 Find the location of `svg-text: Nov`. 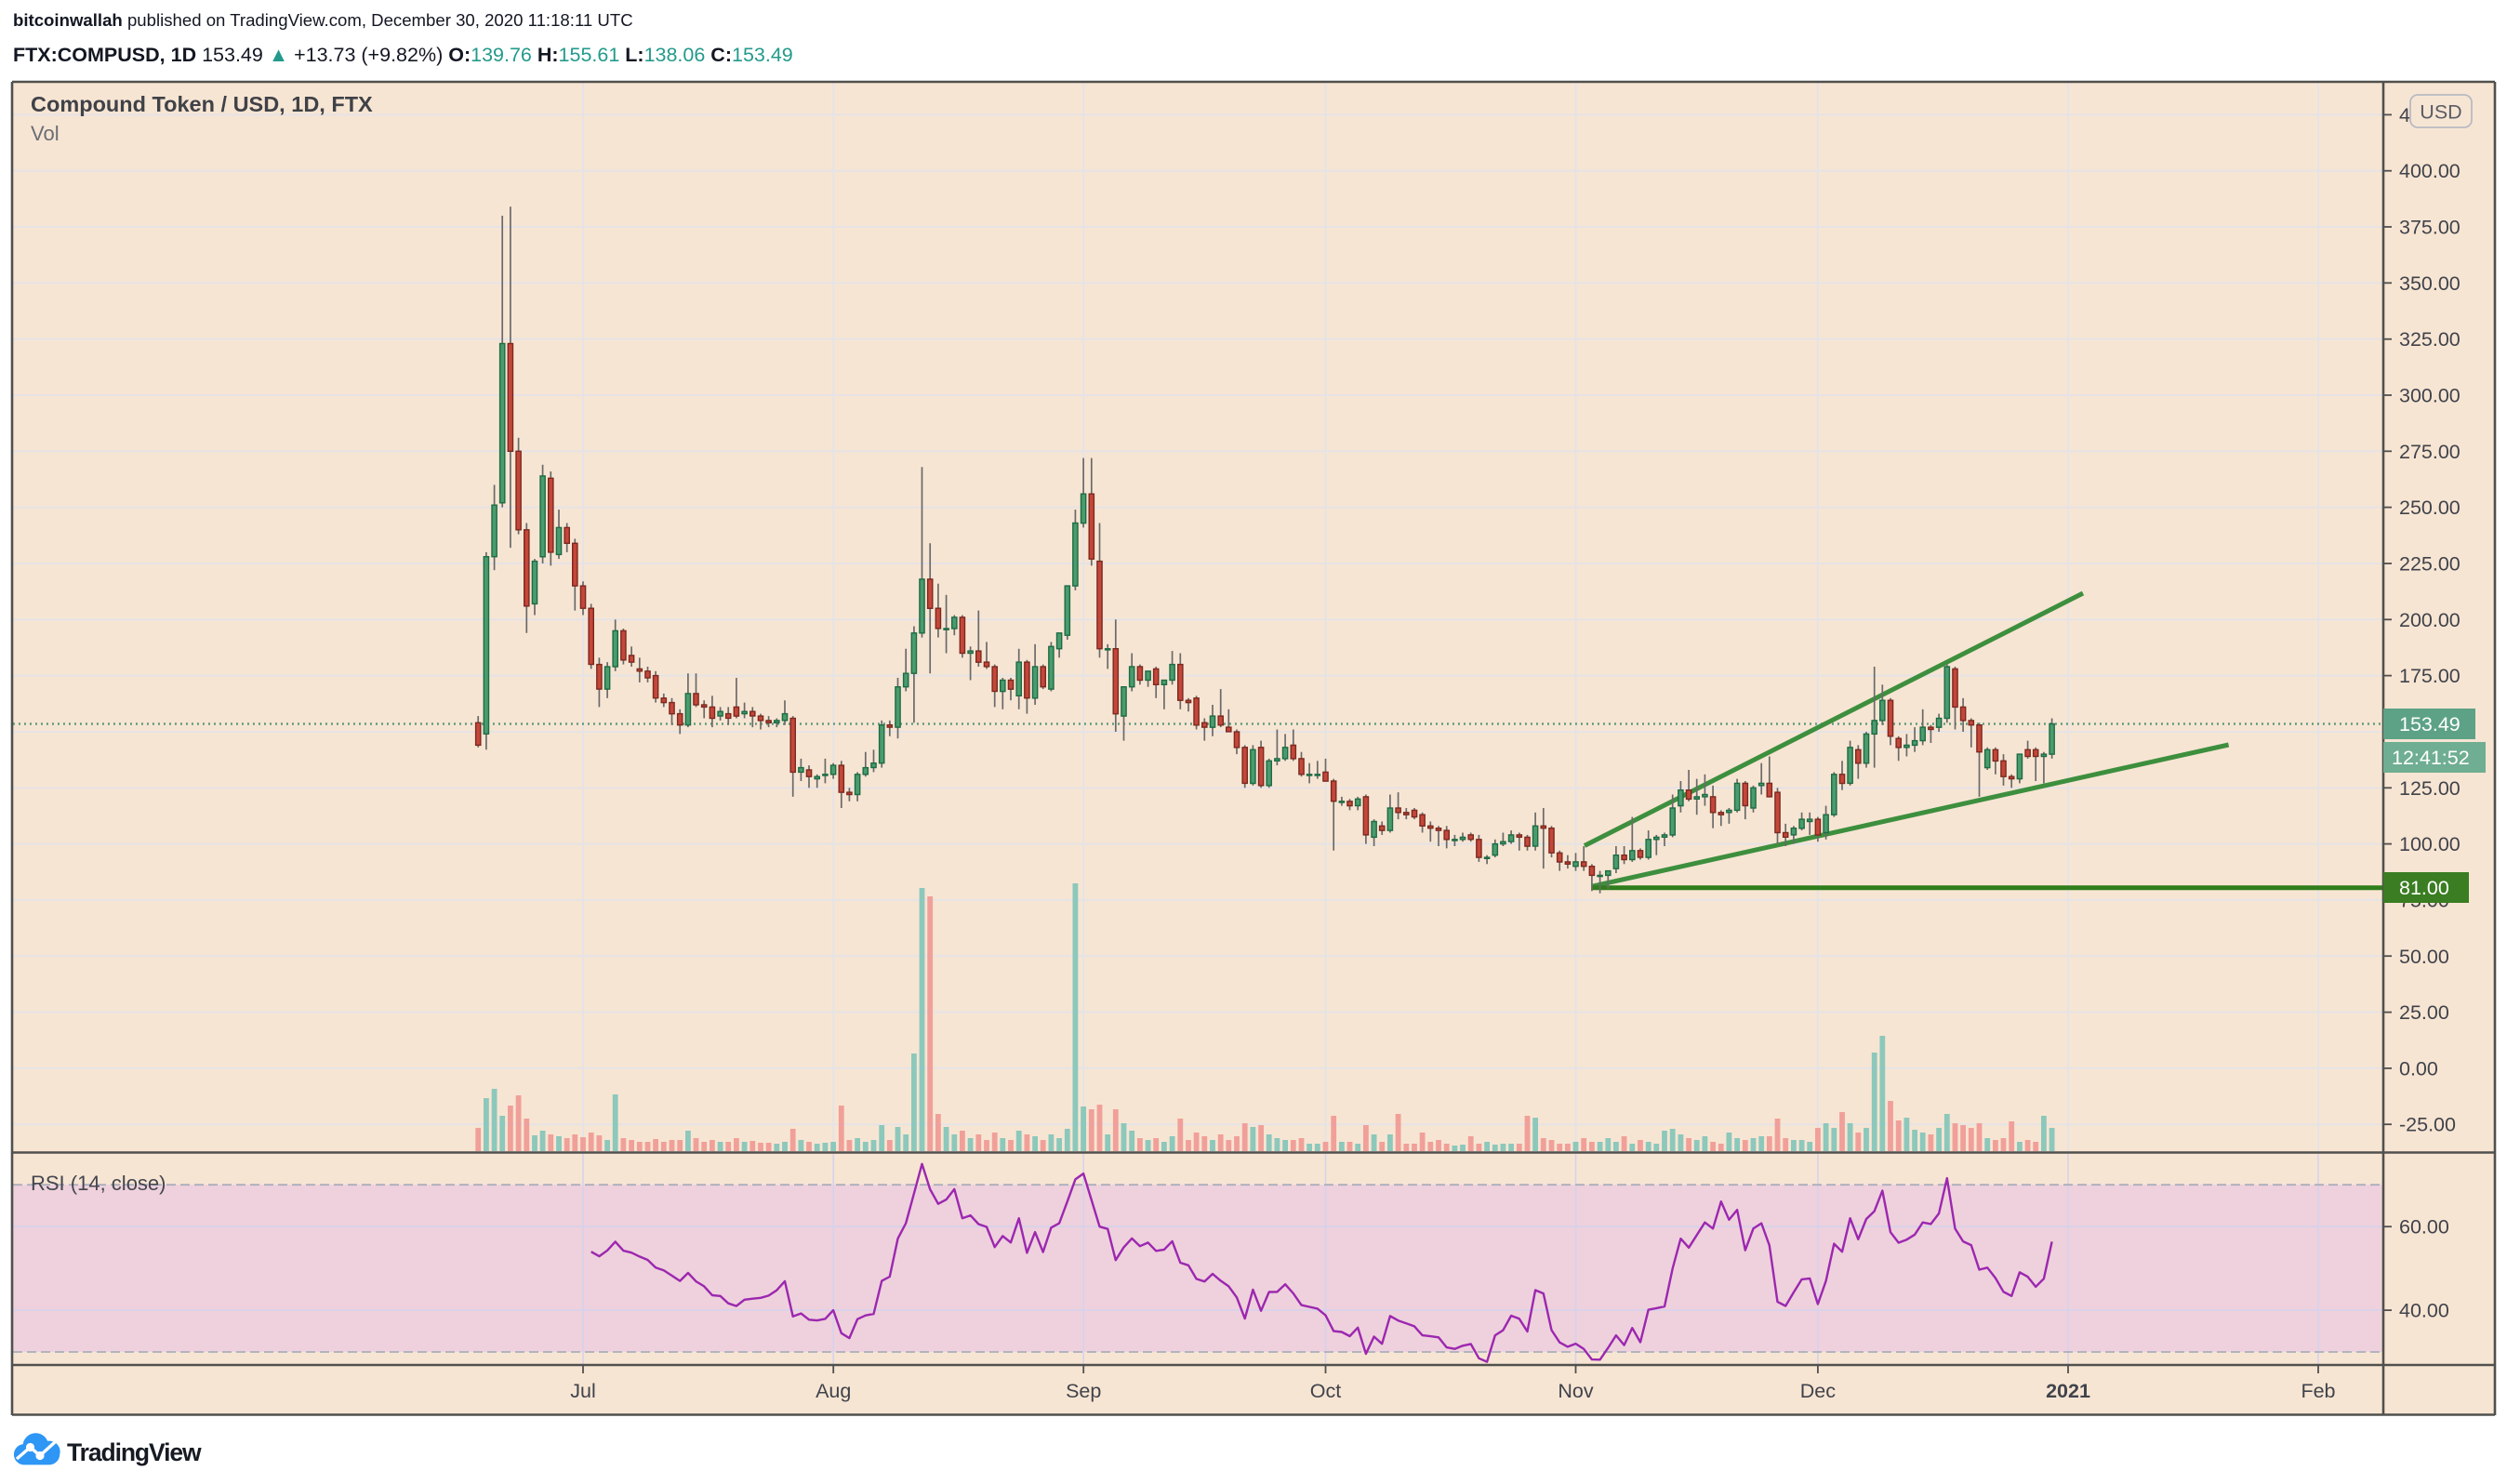

svg-text: Nov is located at coordinates (1575, 1391).